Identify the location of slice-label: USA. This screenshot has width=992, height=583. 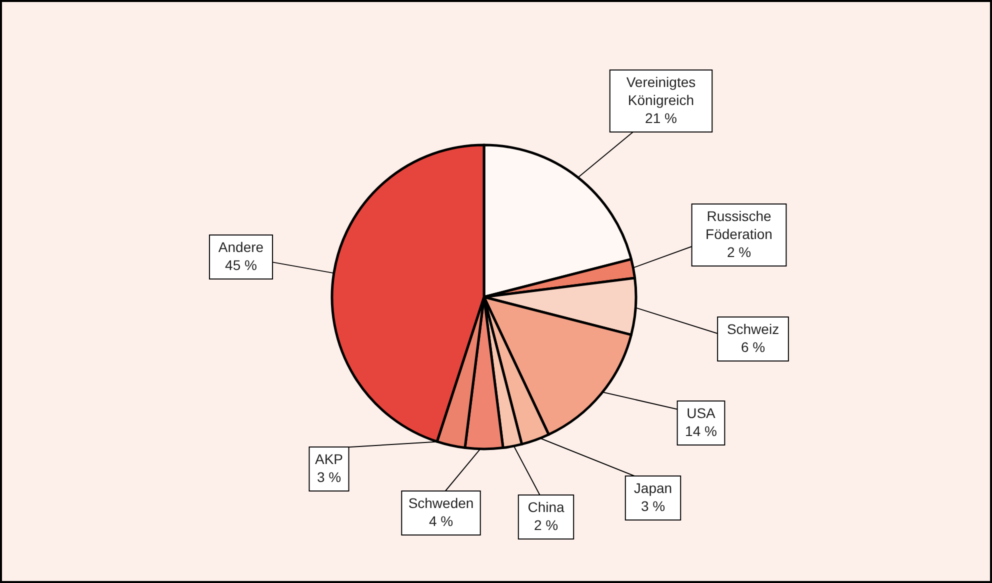
(701, 413).